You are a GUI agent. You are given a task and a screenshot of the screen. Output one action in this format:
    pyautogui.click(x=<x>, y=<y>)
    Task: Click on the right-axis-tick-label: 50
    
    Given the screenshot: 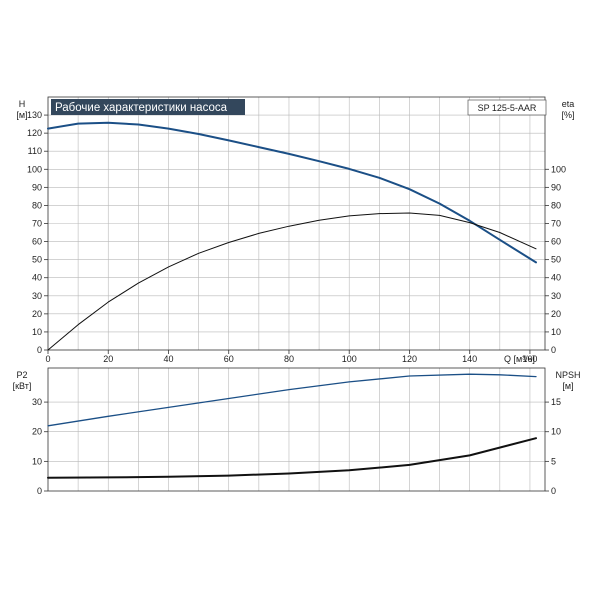 What is the action you would take?
    pyautogui.click(x=556, y=260)
    